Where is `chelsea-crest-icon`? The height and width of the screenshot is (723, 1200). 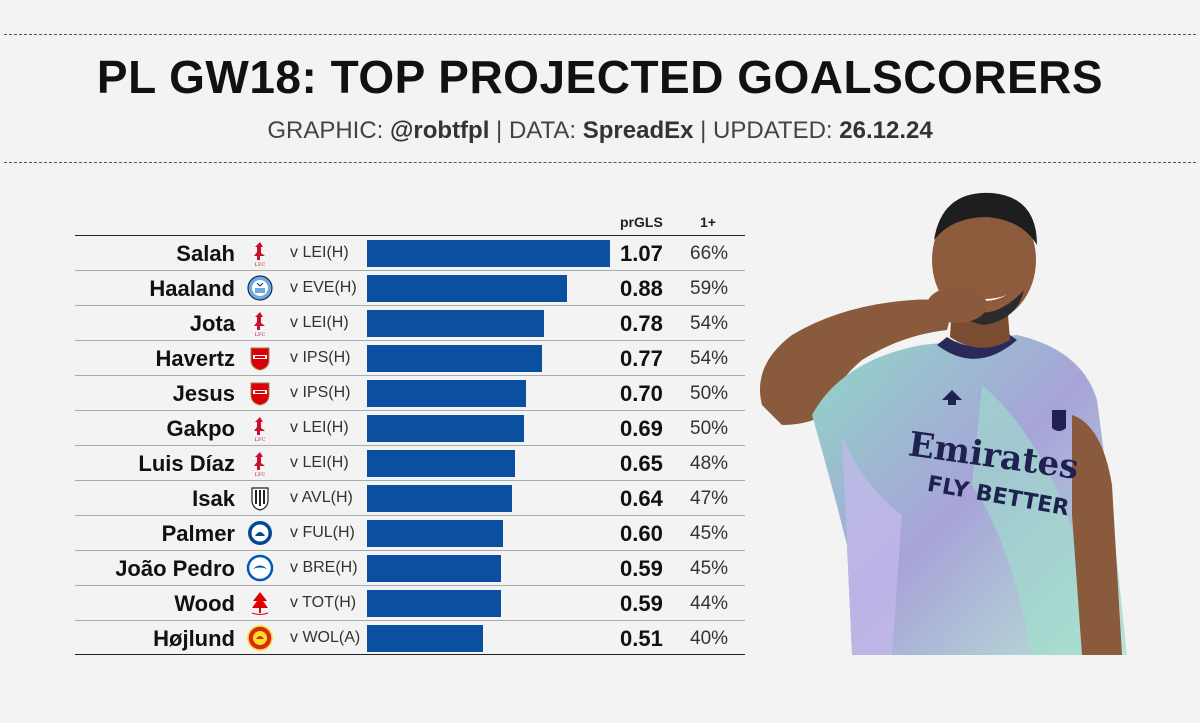 chelsea-crest-icon is located at coordinates (260, 533).